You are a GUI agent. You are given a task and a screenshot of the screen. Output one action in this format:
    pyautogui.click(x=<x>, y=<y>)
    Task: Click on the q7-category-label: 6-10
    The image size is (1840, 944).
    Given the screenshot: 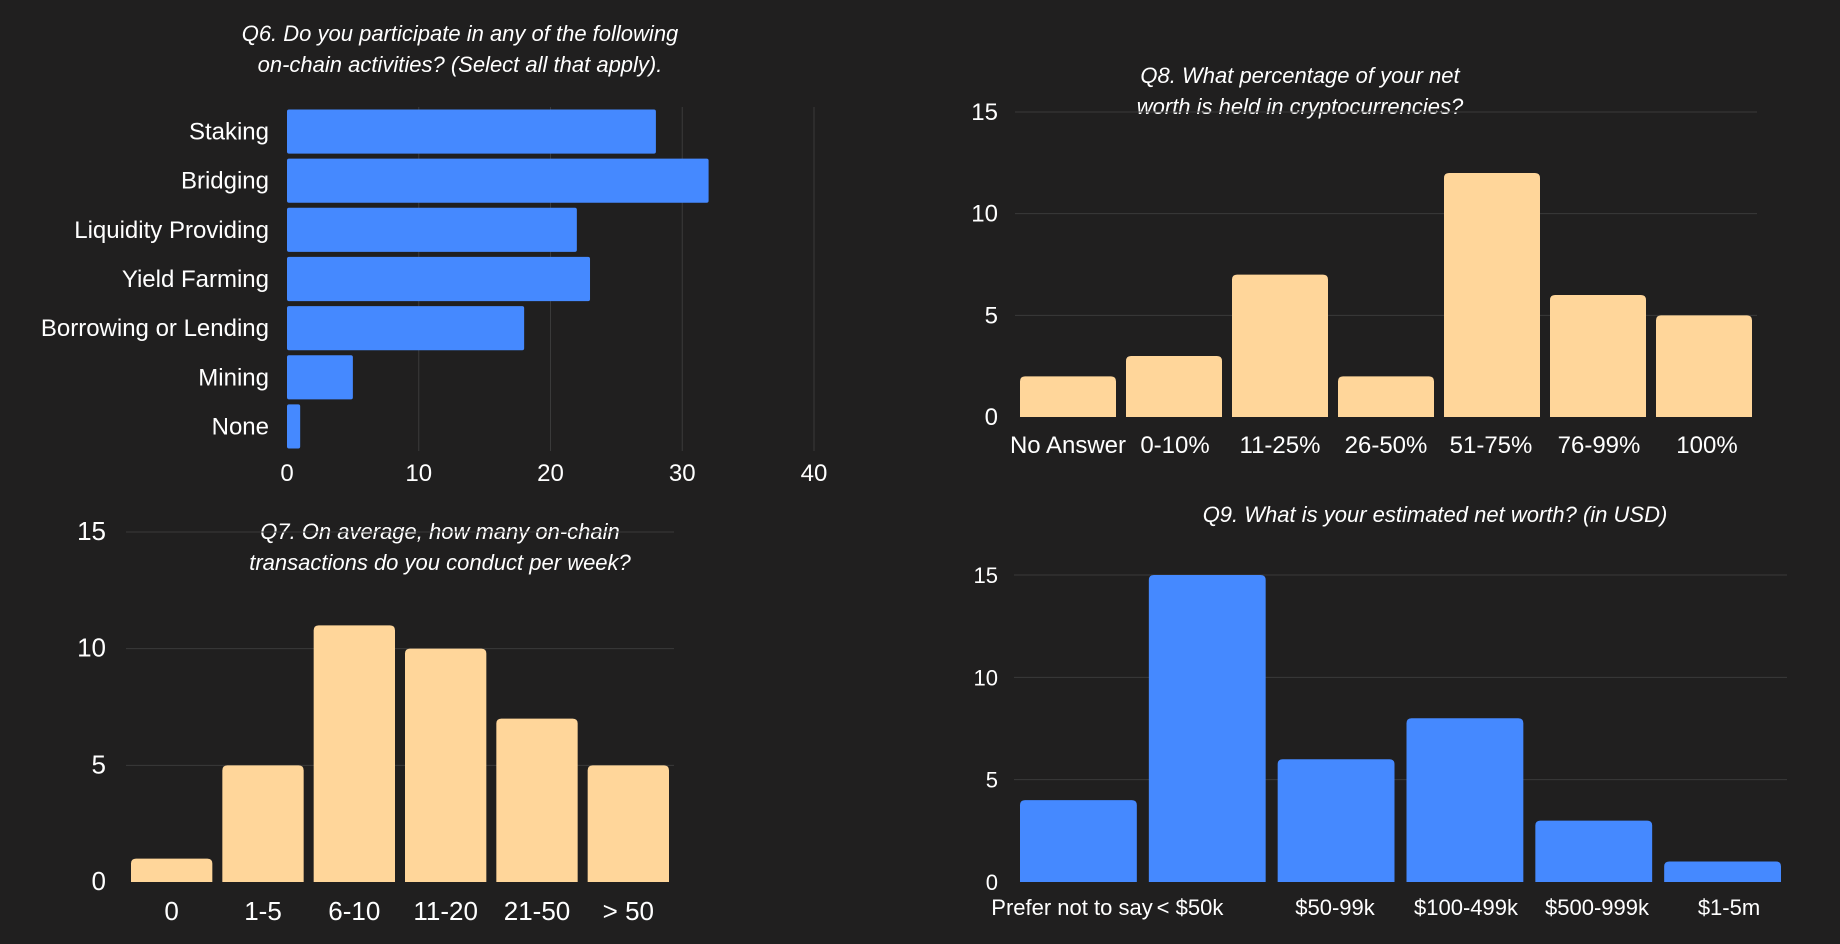 What is the action you would take?
    pyautogui.click(x=354, y=911)
    